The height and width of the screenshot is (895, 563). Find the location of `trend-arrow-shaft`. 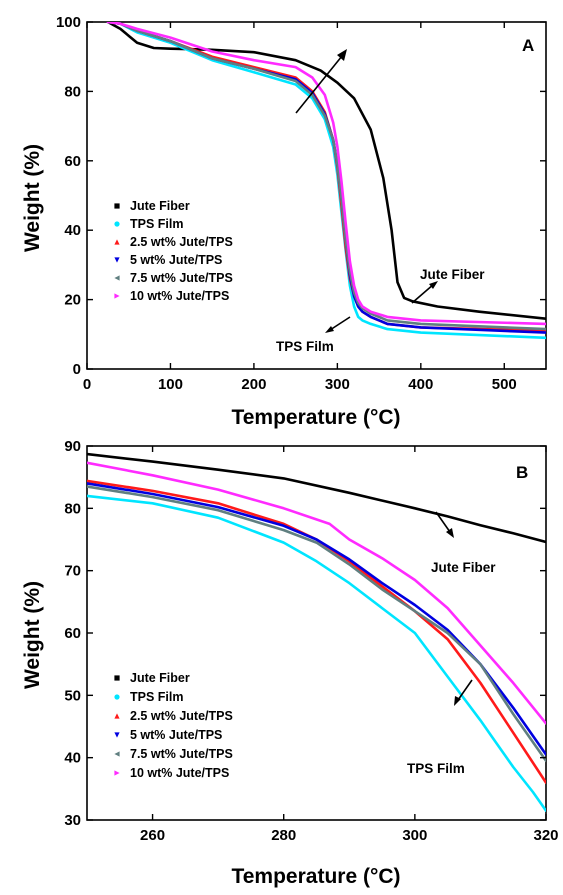

trend-arrow-shaft is located at coordinates (319, 84).